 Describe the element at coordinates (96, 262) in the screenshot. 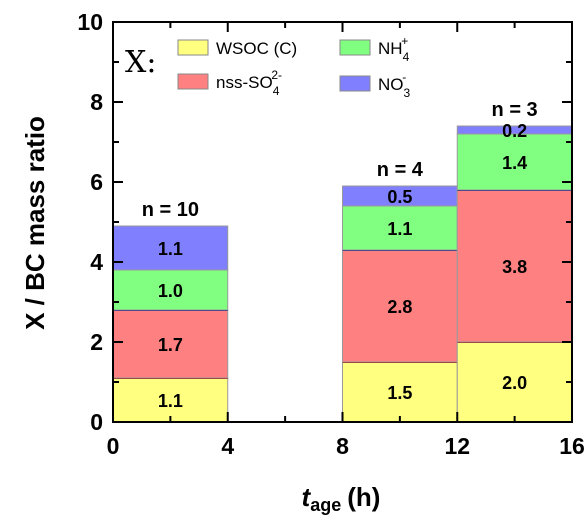

I see `y-tick-label: 4` at that location.